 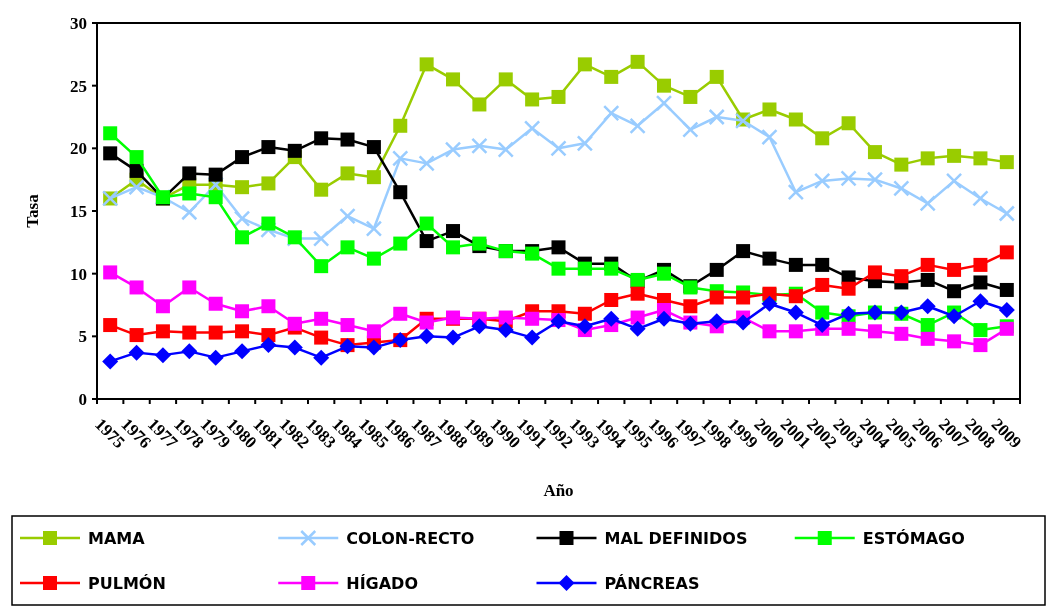 I want to click on legend-label: COLON-RECTO, so click(x=410, y=538).